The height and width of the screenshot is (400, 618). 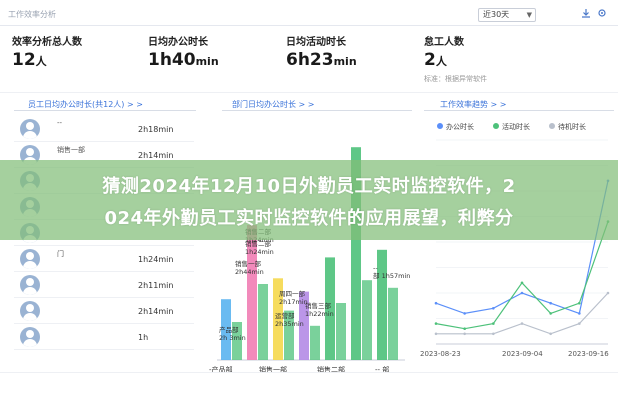 What do you see at coordinates (104, 129) in the screenshot?
I see `list-item: -- 2h18min` at bounding box center [104, 129].